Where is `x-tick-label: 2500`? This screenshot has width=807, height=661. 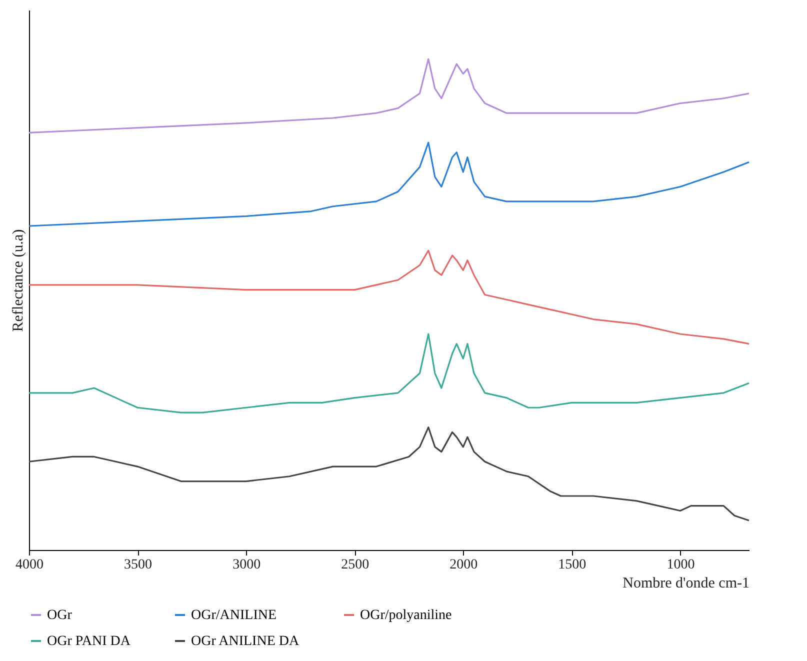 x-tick-label: 2500 is located at coordinates (355, 565).